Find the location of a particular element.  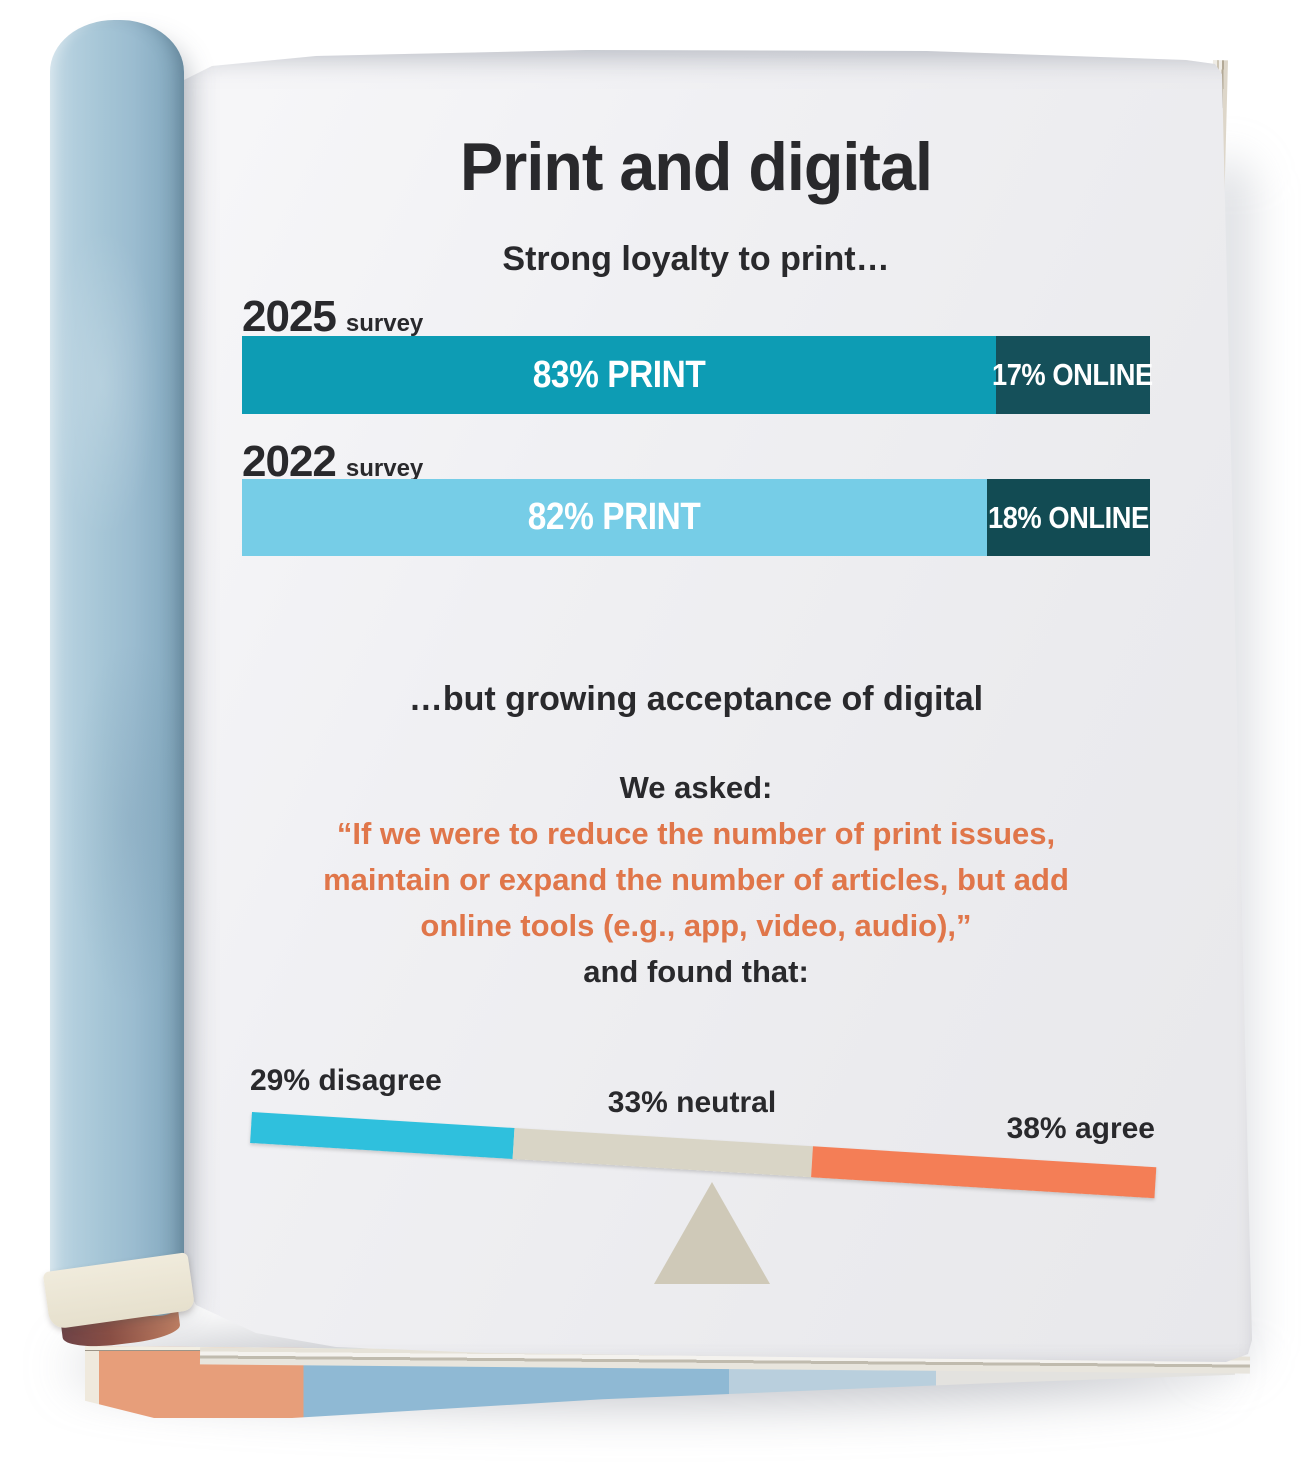

bar-2025-print-label: 83% PRINT is located at coordinates (619, 374).